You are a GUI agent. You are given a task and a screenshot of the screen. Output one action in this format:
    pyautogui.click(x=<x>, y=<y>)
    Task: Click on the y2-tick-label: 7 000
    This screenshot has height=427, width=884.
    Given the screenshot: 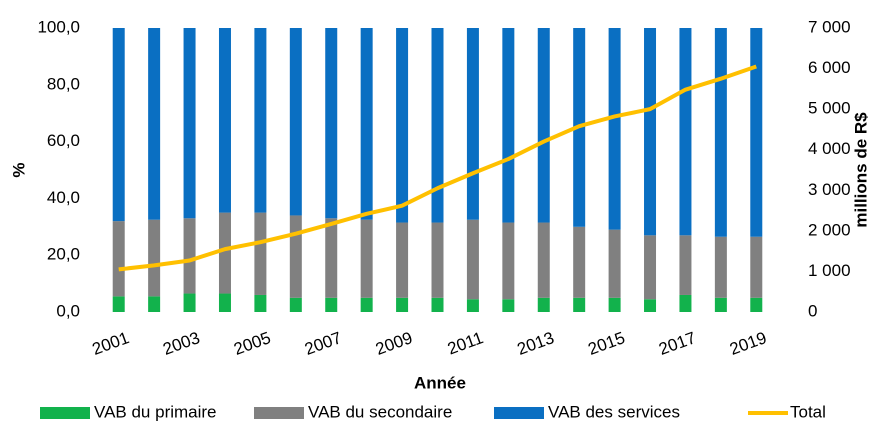 What is the action you would take?
    pyautogui.click(x=829, y=26)
    